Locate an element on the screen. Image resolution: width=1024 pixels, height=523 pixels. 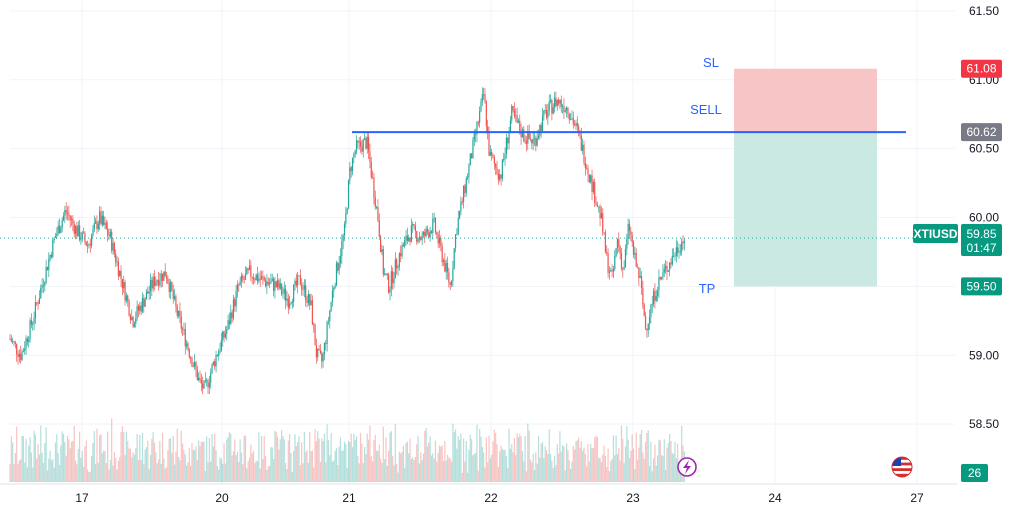
trade-zone-layer is located at coordinates (805, 177).